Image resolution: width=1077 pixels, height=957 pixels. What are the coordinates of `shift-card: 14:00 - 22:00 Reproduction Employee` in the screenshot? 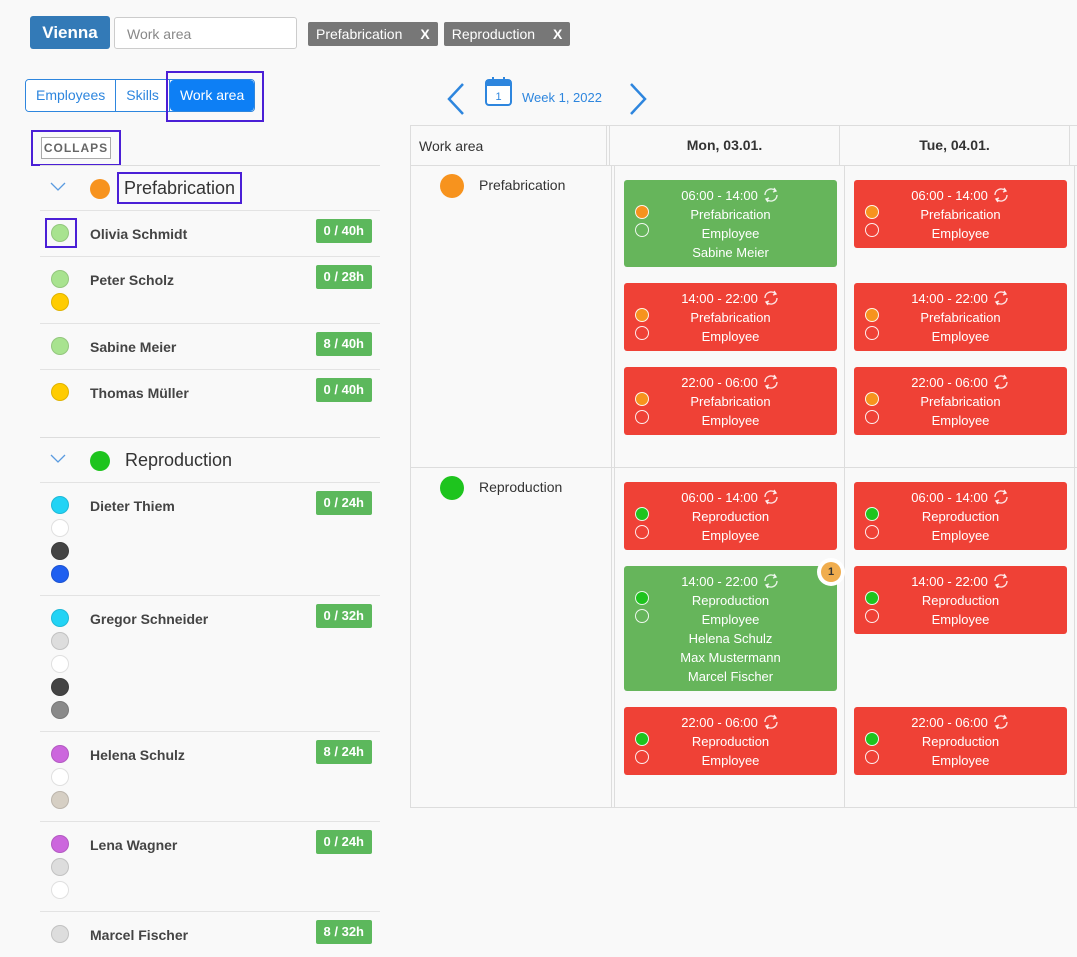 It's located at (960, 600).